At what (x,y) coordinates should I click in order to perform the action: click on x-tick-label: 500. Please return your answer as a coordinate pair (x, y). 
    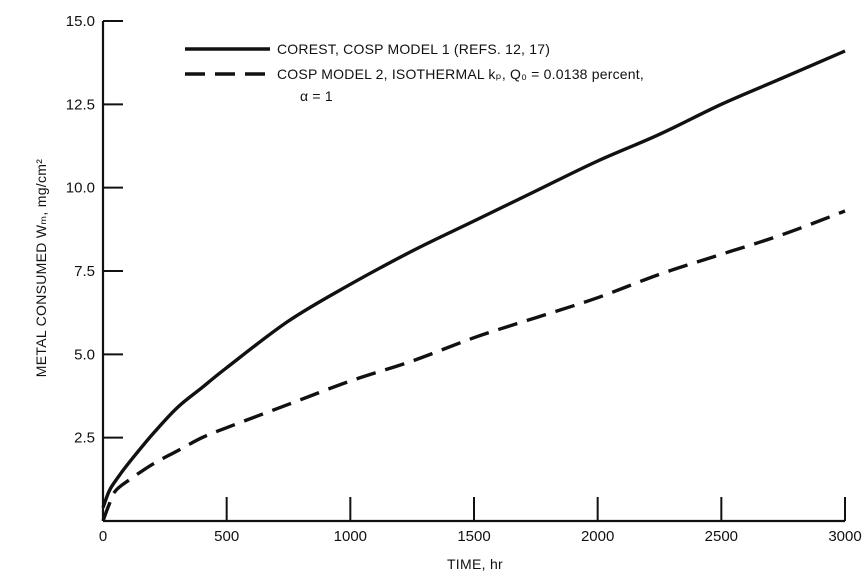
    Looking at the image, I should click on (226, 536).